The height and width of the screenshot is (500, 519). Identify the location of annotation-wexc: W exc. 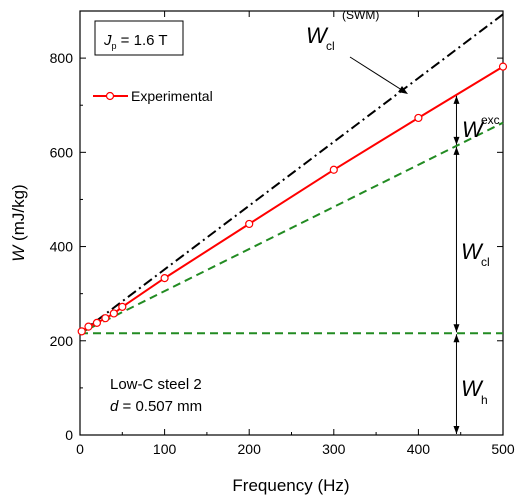
(481, 127).